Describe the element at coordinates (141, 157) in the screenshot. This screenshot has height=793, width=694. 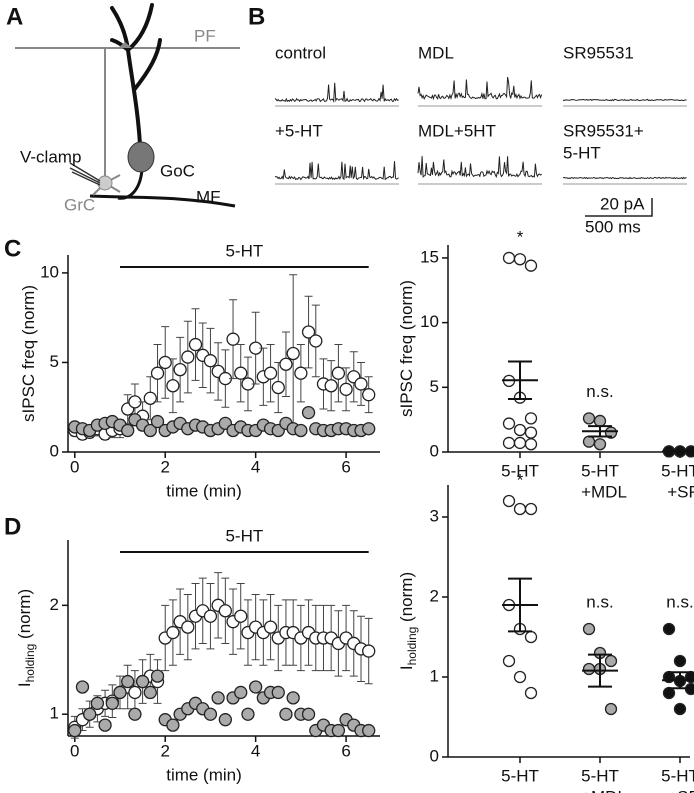
I see `goc-soma` at that location.